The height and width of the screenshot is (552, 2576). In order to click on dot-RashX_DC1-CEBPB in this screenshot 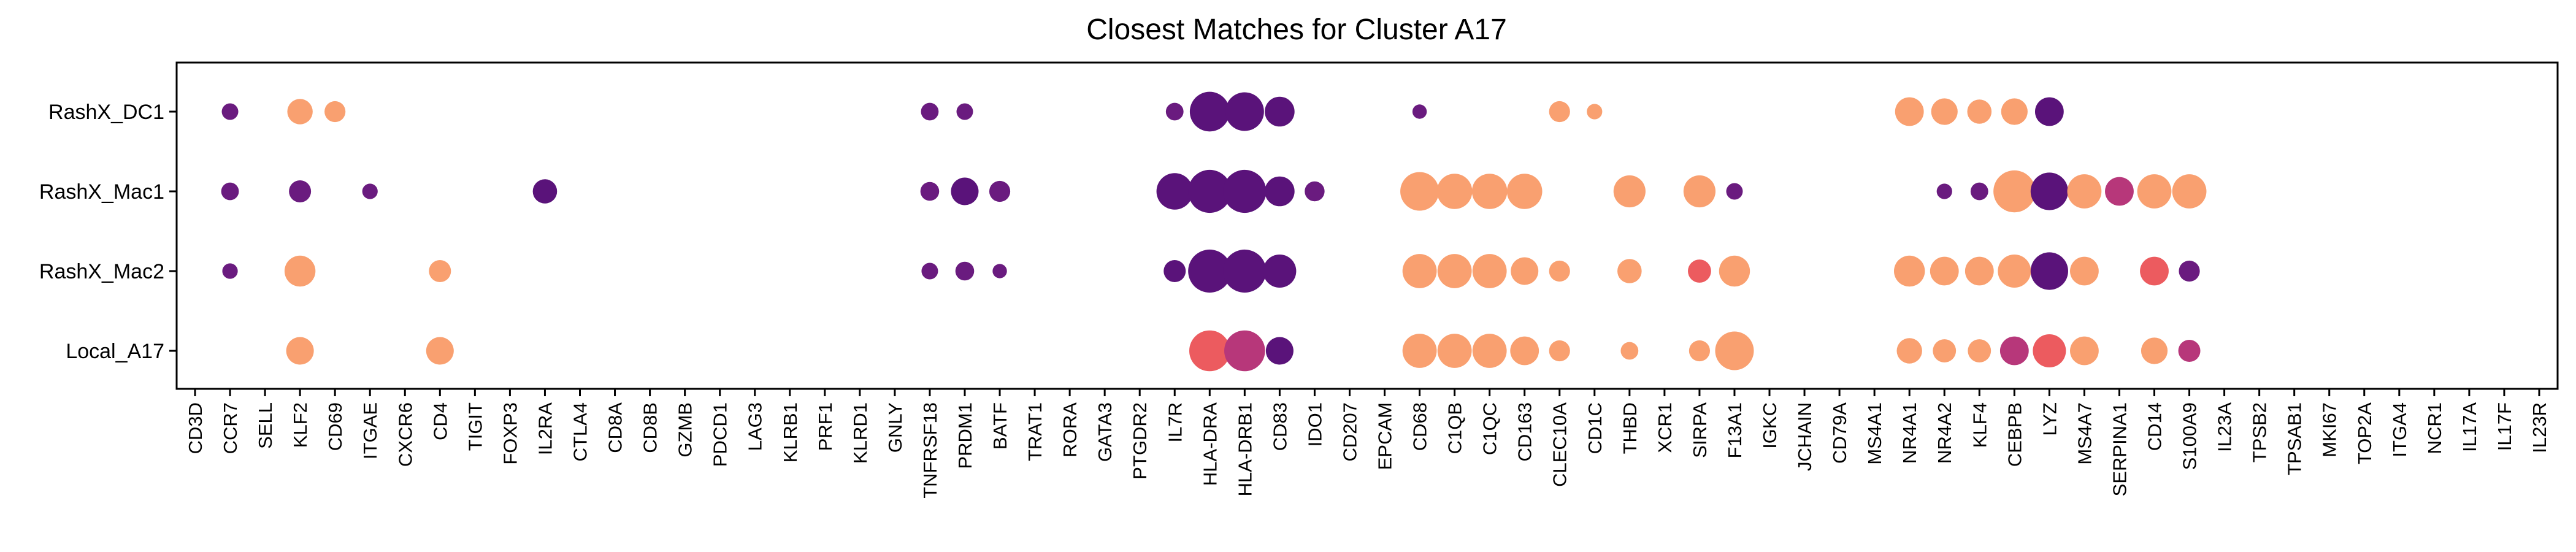, I will do `click(2014, 111)`.